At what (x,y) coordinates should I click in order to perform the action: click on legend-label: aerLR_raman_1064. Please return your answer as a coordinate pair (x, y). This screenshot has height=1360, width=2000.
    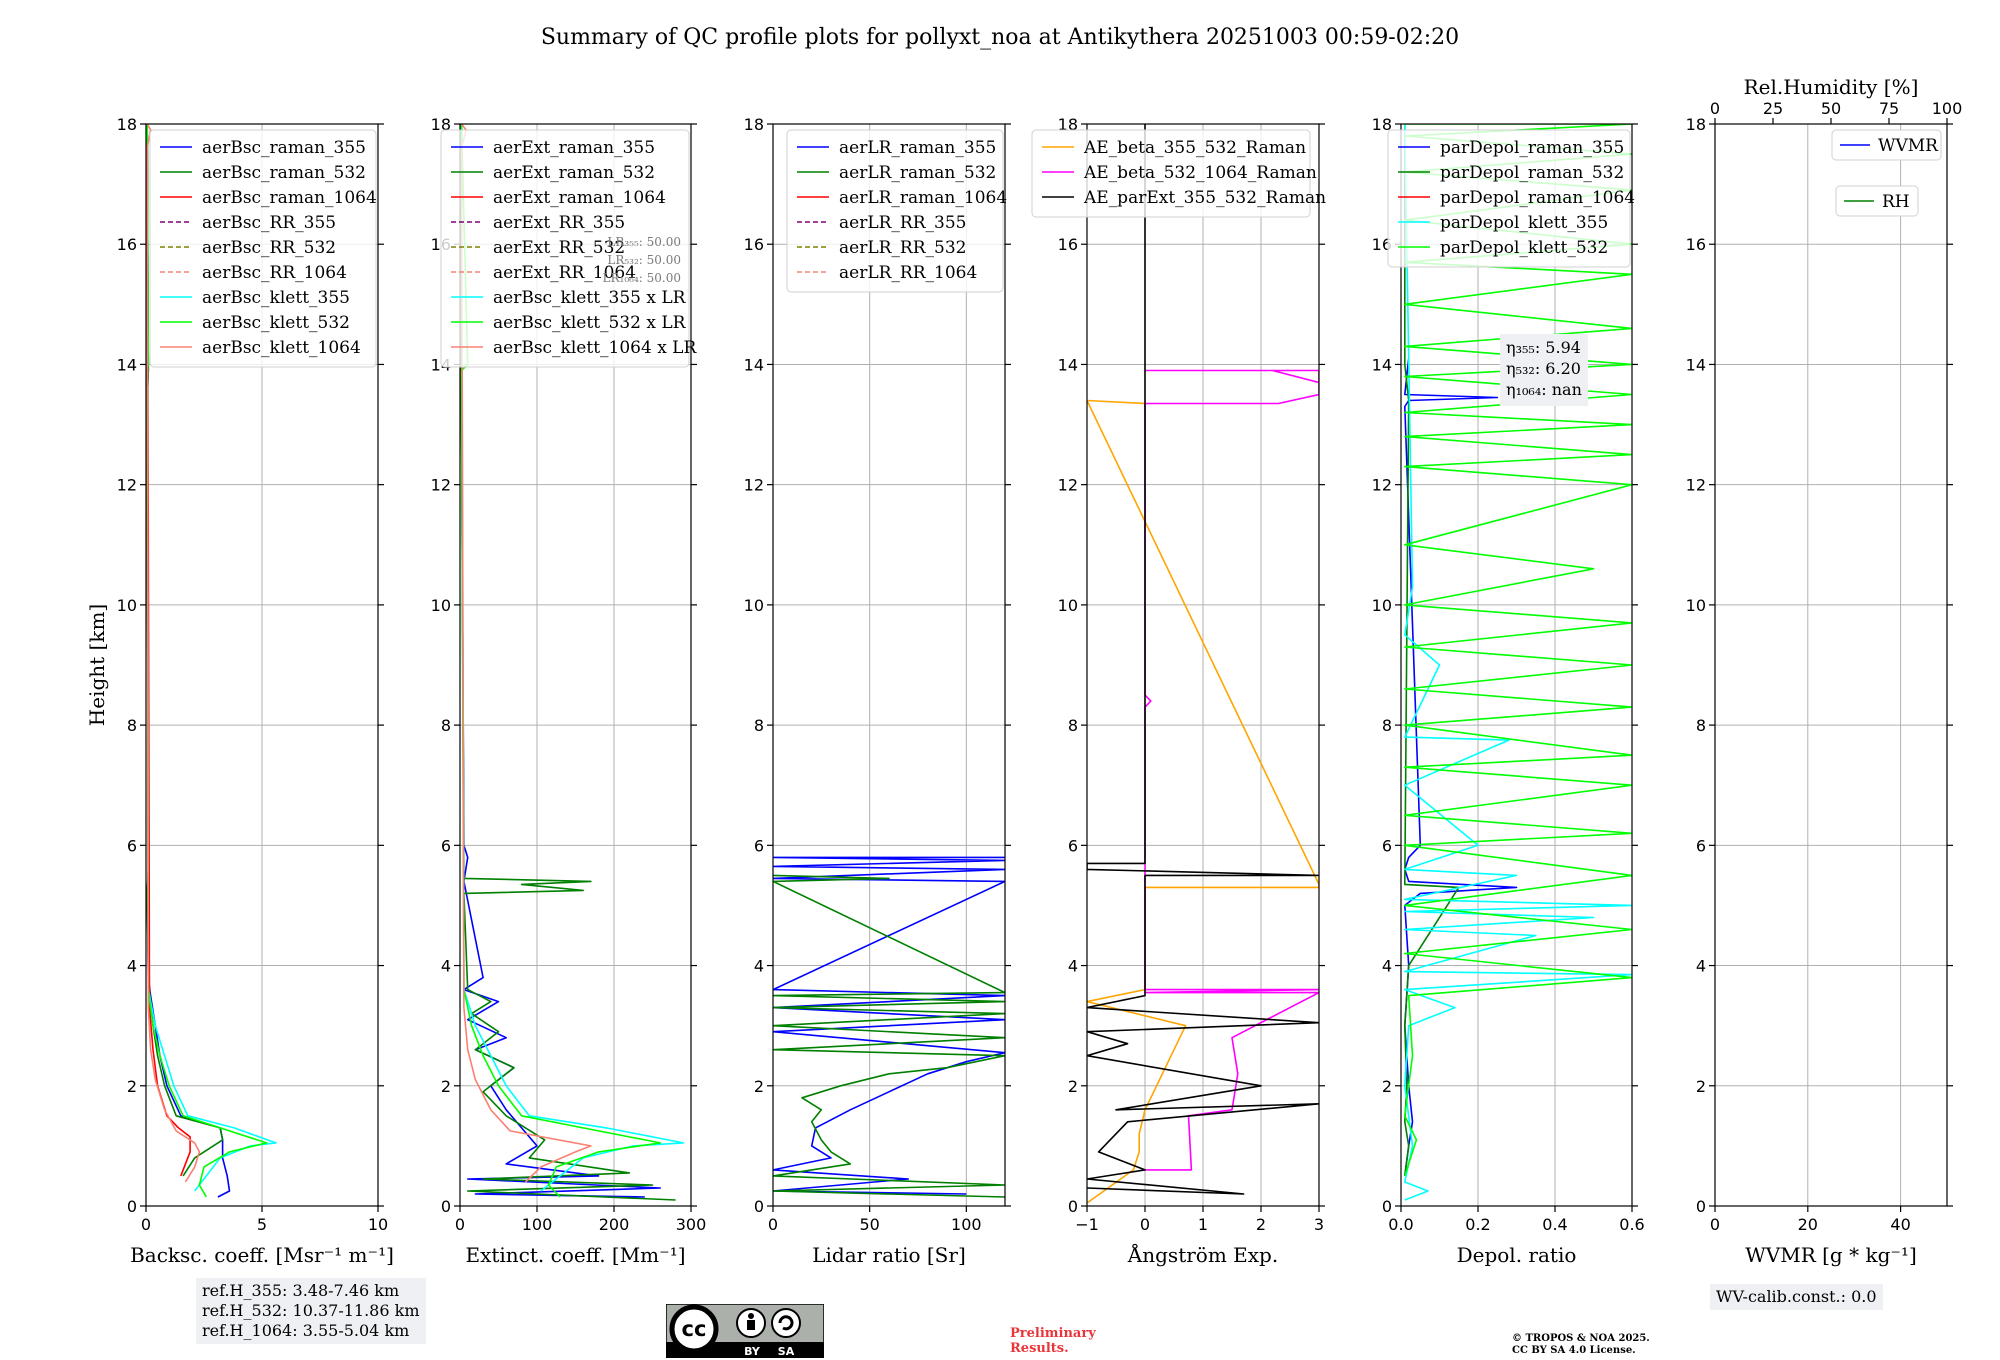
    Looking at the image, I should click on (923, 198).